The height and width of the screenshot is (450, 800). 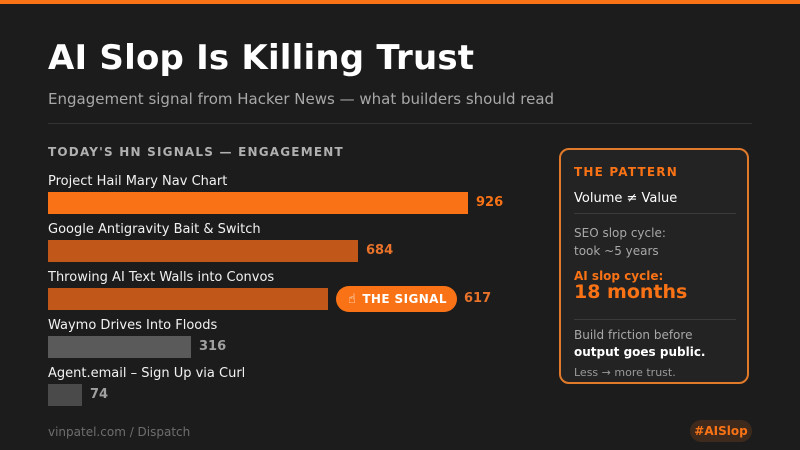 What do you see at coordinates (133, 325) in the screenshot?
I see `bar-label: Waymo Drives Into Floods` at bounding box center [133, 325].